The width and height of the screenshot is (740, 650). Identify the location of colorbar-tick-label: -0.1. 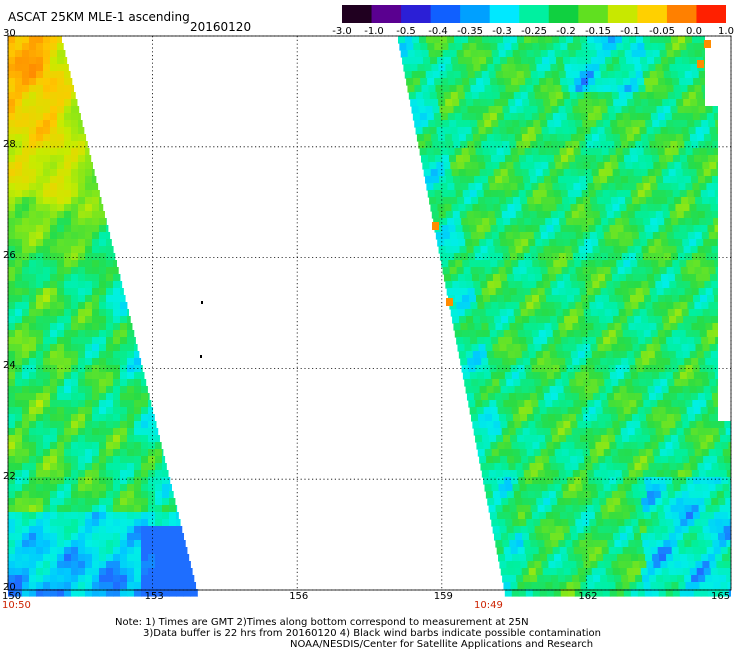
(630, 31).